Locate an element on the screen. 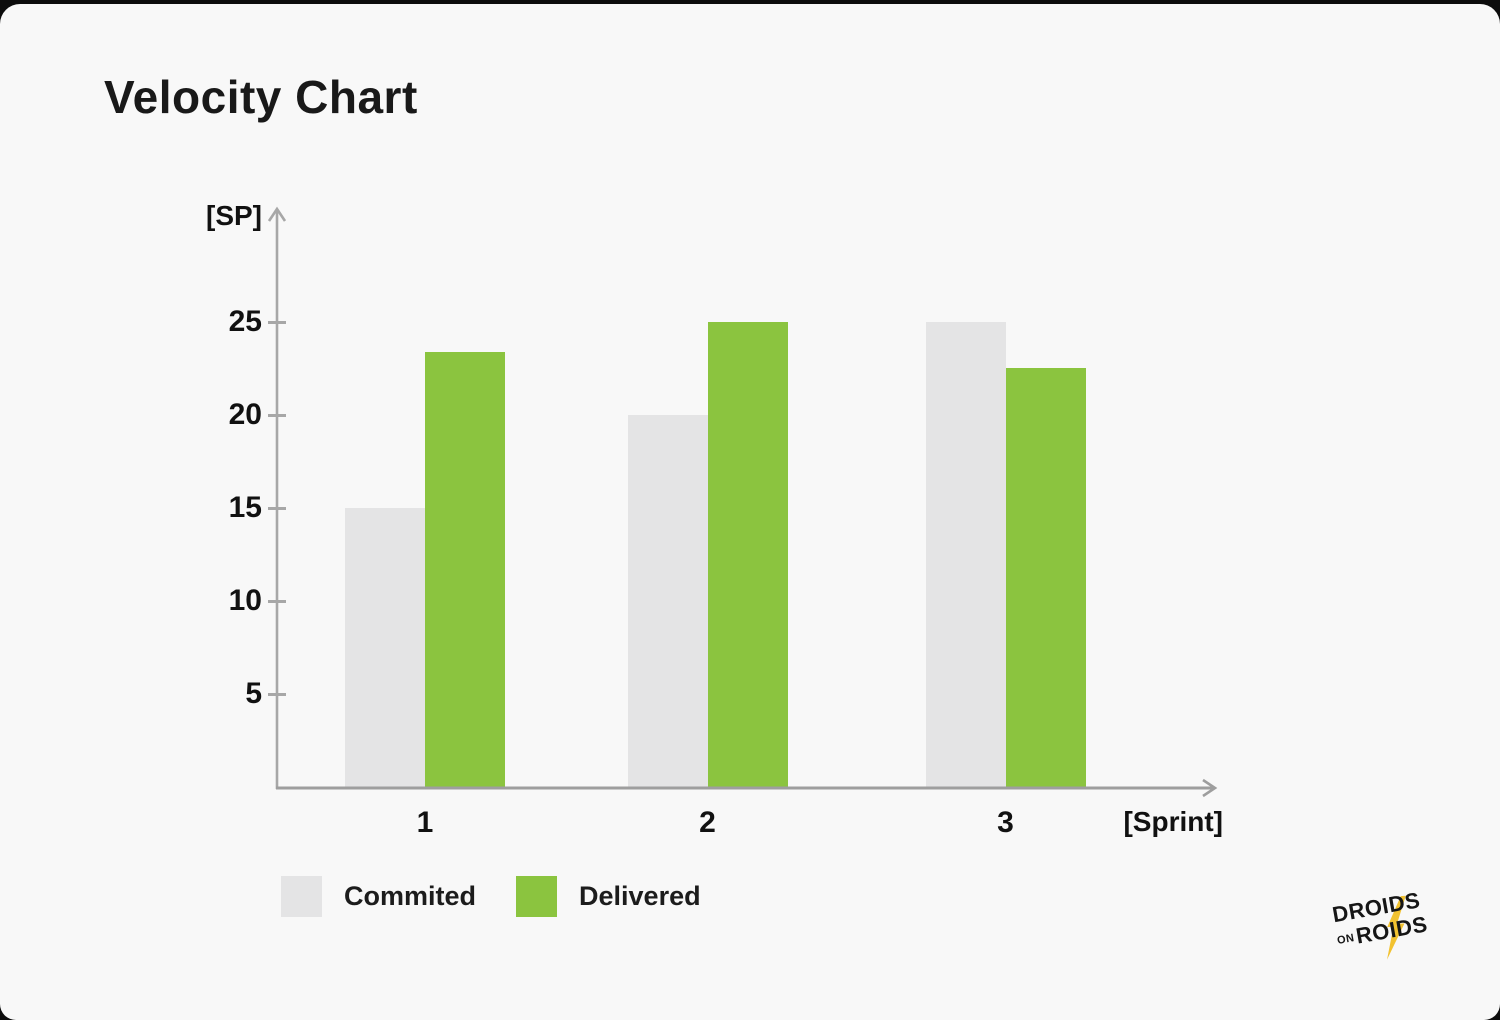 Image resolution: width=1500 pixels, height=1020 pixels. legend-item-delivered: Delivered is located at coordinates (608, 896).